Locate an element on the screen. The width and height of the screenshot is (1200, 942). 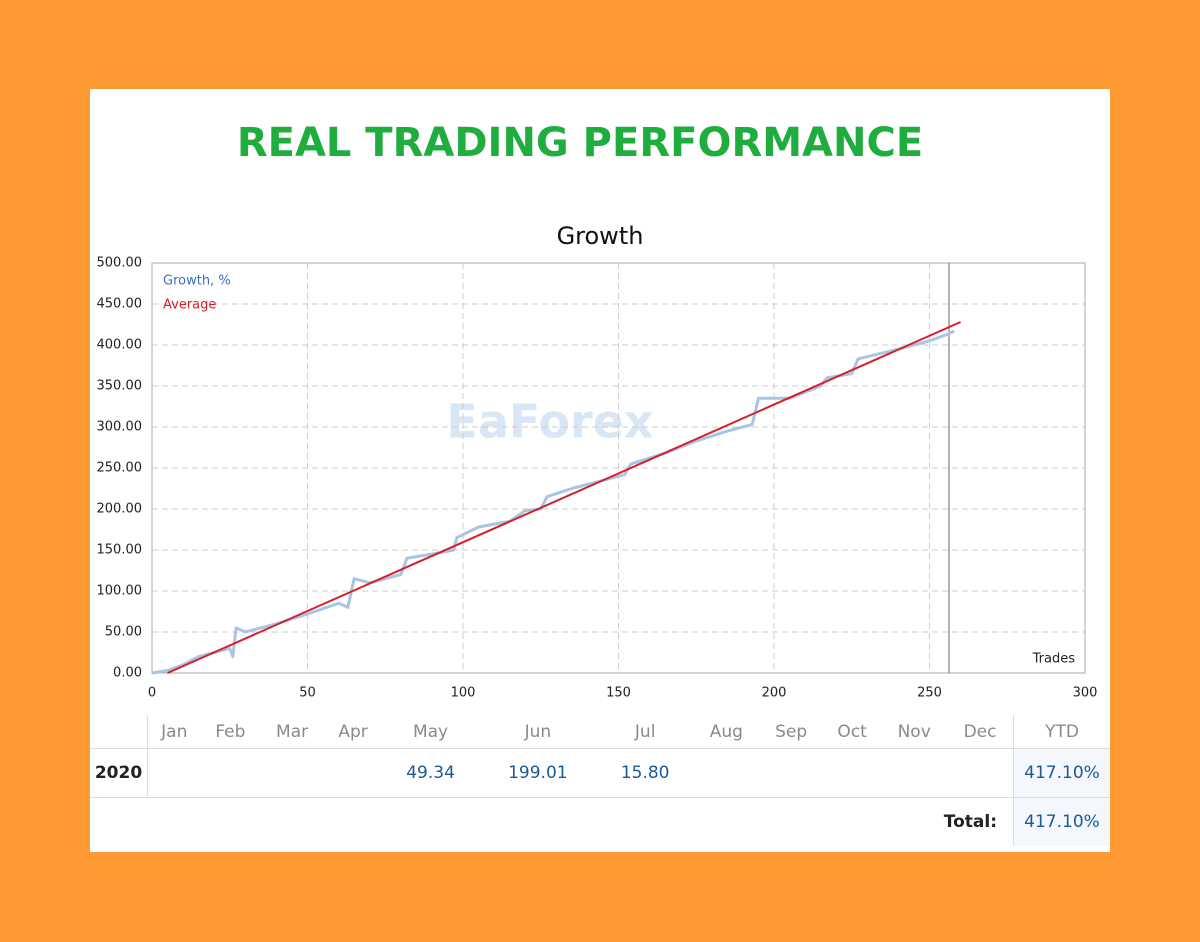
table-cell: May is located at coordinates (430, 732).